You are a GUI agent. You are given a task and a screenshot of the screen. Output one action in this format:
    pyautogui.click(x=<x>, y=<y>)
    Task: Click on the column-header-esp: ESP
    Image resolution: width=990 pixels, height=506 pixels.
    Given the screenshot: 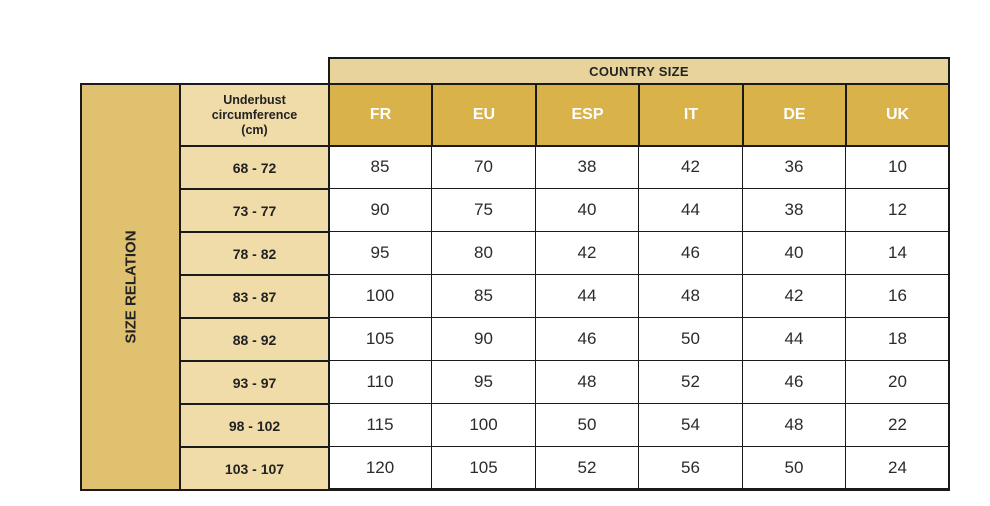 What is the action you would take?
    pyautogui.click(x=587, y=115)
    